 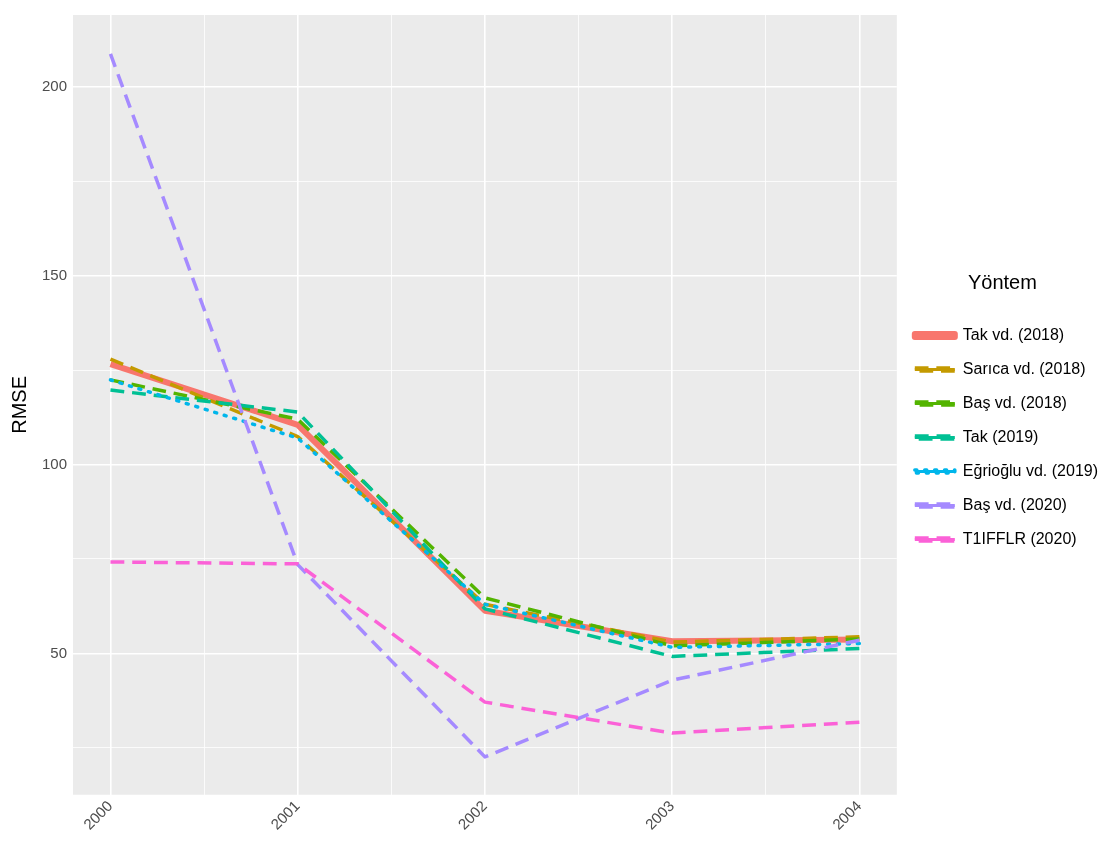 I want to click on legend-label: Baş vd. (2020), so click(x=1014, y=504).